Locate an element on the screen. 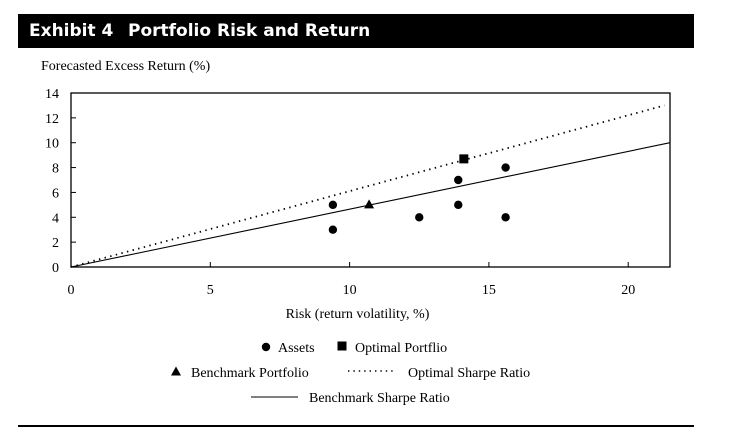 The image size is (735, 439). x-tick-label: 5 is located at coordinates (210, 290).